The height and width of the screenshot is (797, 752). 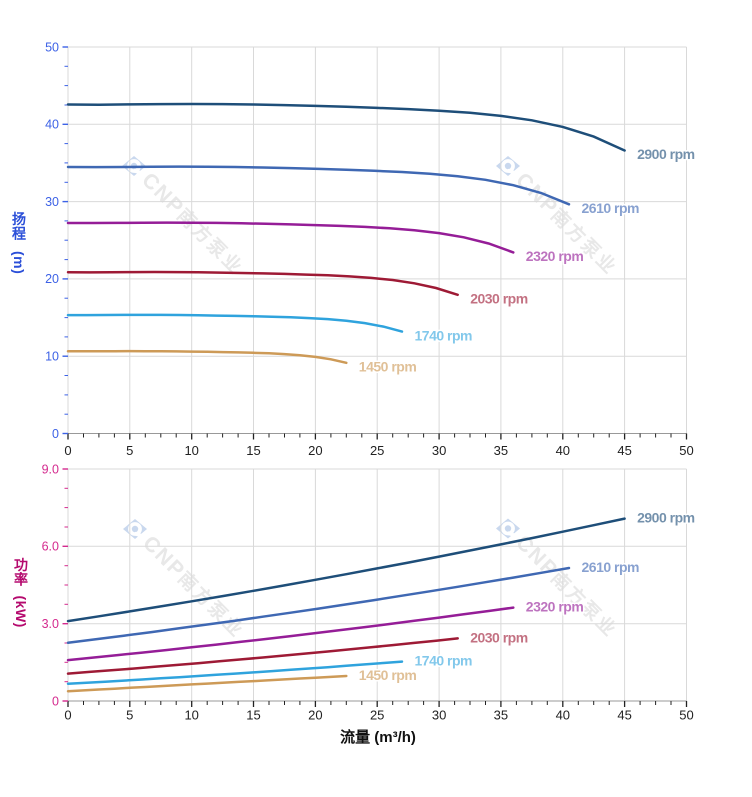 What do you see at coordinates (21, 580) in the screenshot?
I see `svg-text: 率` at bounding box center [21, 580].